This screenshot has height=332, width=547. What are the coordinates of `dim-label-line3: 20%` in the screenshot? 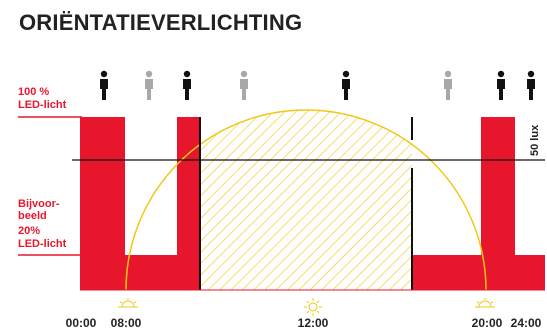 It's located at (29, 231).